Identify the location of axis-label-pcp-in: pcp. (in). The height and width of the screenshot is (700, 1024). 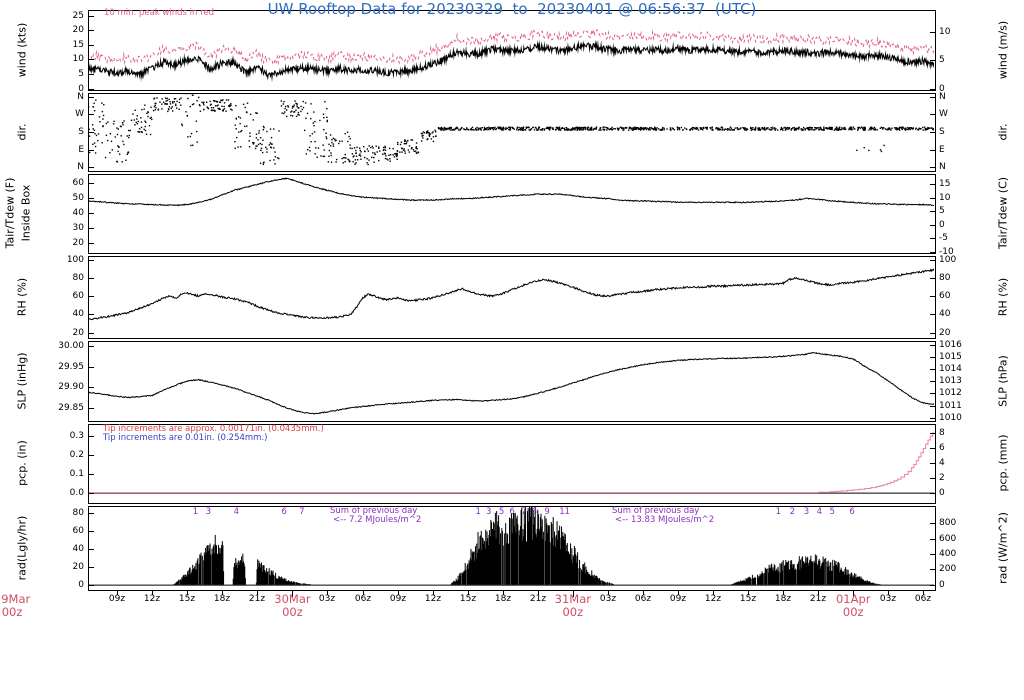
(22, 463).